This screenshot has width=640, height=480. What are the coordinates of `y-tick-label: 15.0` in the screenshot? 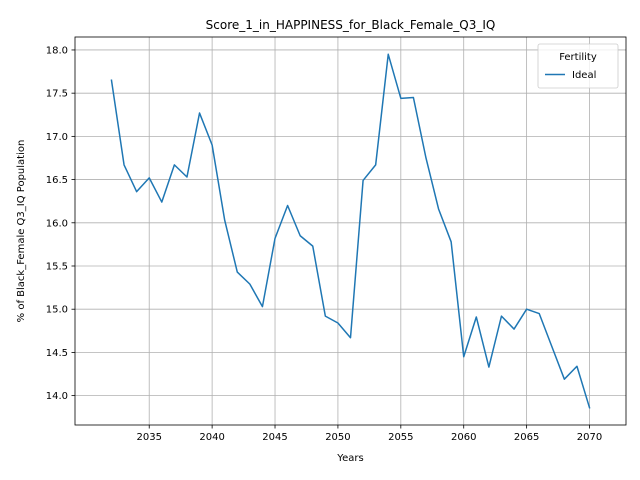 It's located at (57, 310).